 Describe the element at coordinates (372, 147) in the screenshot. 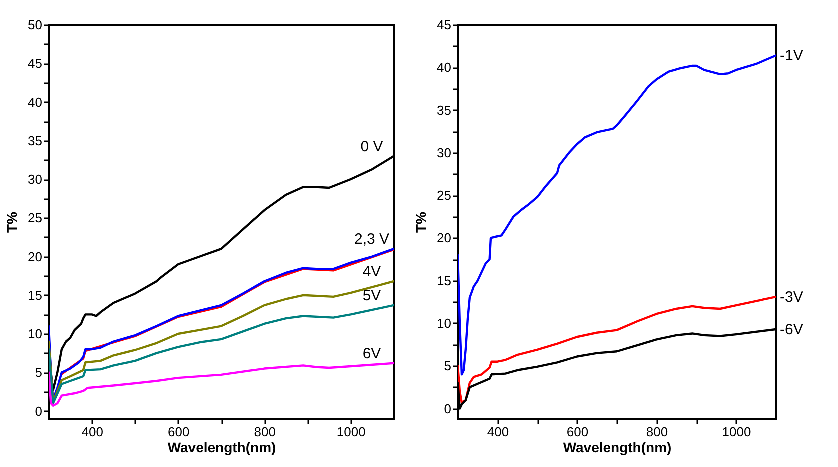

I see `series-label: 0 V` at that location.